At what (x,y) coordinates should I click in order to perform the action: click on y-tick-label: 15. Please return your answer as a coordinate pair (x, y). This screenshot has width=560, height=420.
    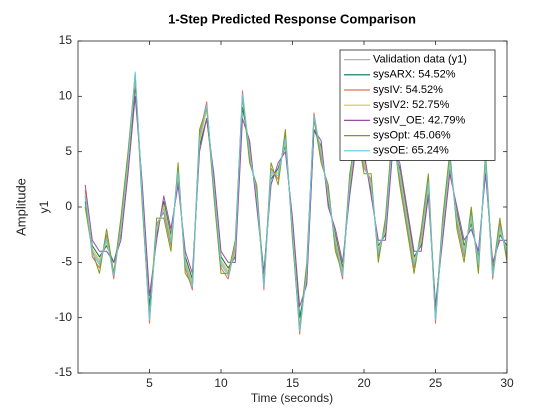
    Looking at the image, I should click on (66, 40).